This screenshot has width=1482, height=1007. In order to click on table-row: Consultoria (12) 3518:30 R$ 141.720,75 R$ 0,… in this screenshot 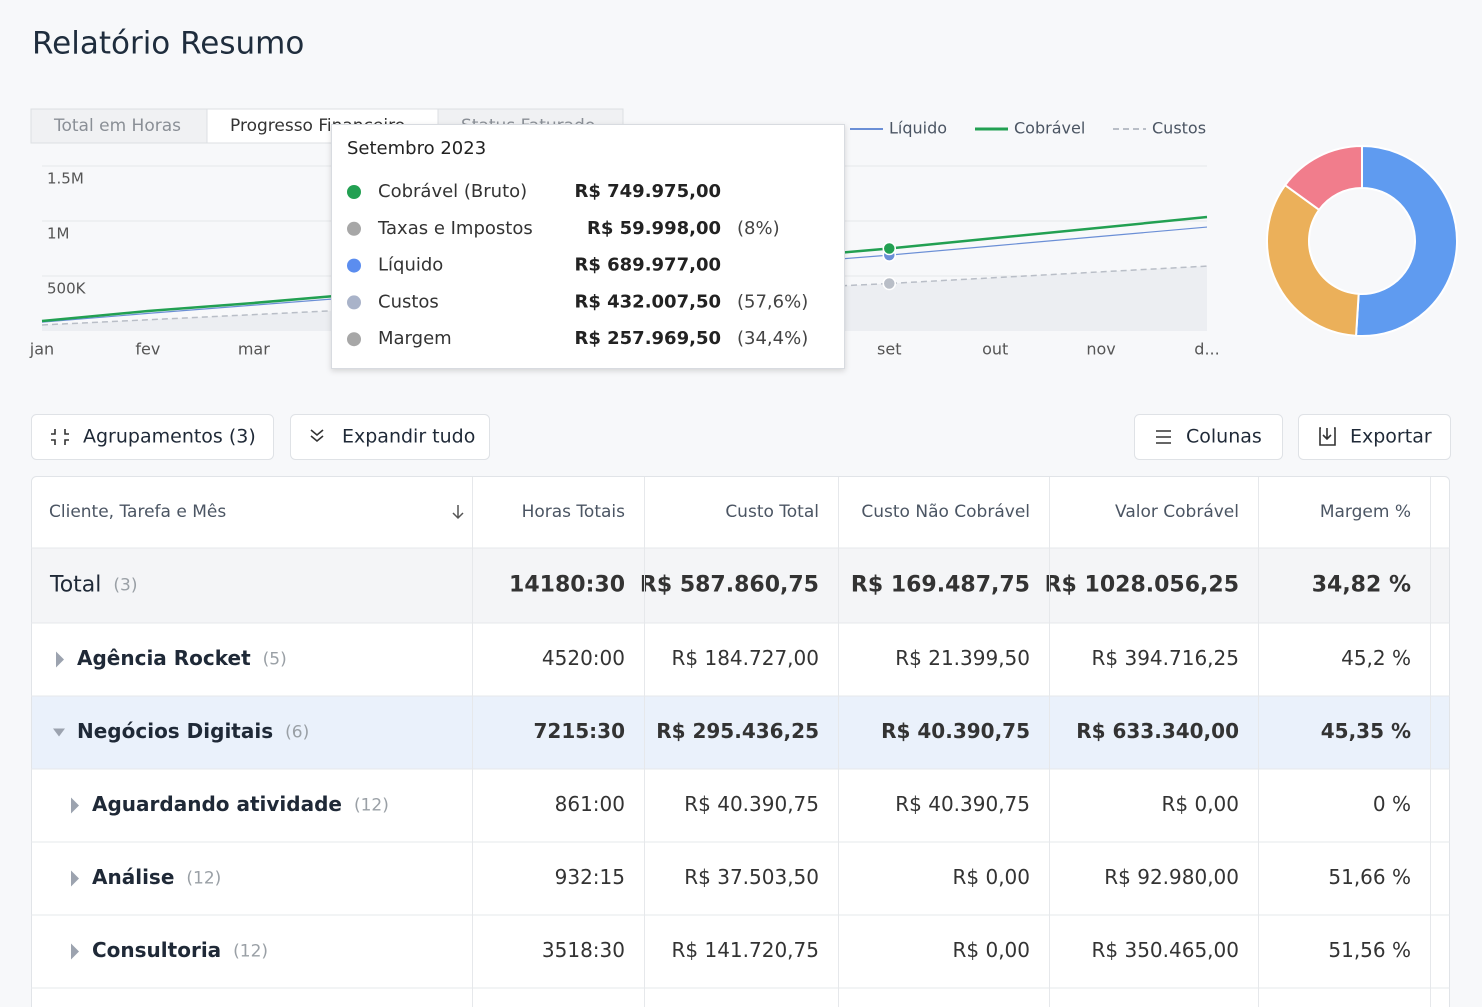, I will do `click(740, 951)`.